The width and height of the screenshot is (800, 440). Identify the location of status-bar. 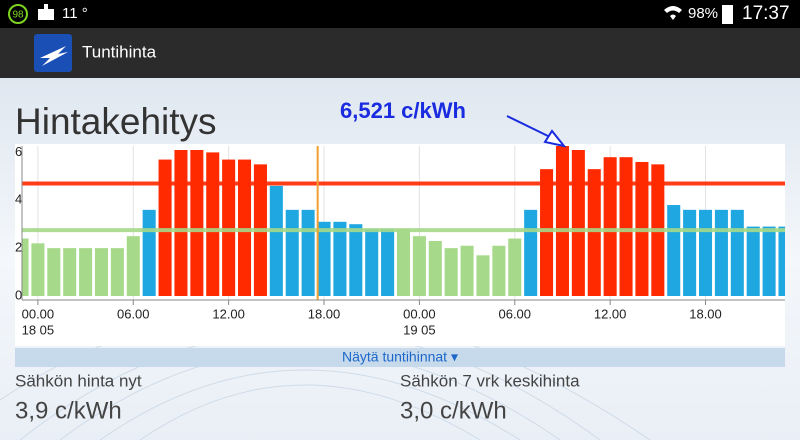
(400, 14).